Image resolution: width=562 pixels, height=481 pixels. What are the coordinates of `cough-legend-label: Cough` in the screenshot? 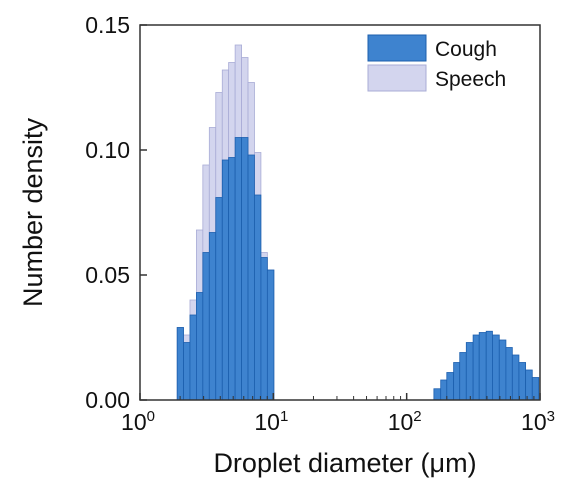 It's located at (466, 49).